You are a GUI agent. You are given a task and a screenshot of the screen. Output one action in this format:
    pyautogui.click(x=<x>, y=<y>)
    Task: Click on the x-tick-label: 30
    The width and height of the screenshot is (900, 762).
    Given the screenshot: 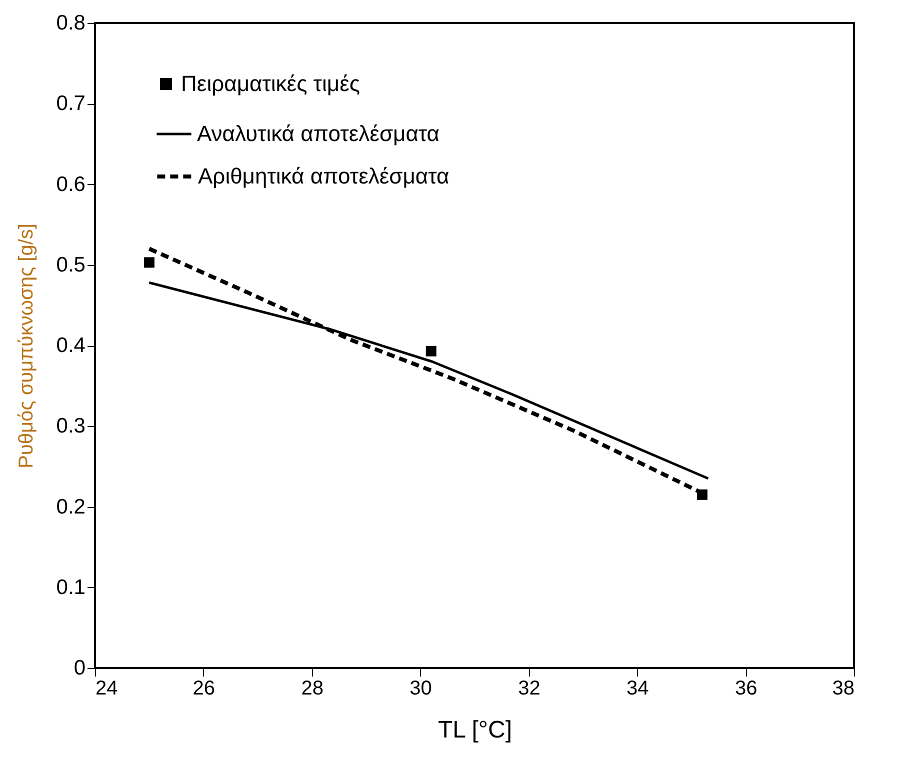 What is the action you would take?
    pyautogui.click(x=421, y=689)
    